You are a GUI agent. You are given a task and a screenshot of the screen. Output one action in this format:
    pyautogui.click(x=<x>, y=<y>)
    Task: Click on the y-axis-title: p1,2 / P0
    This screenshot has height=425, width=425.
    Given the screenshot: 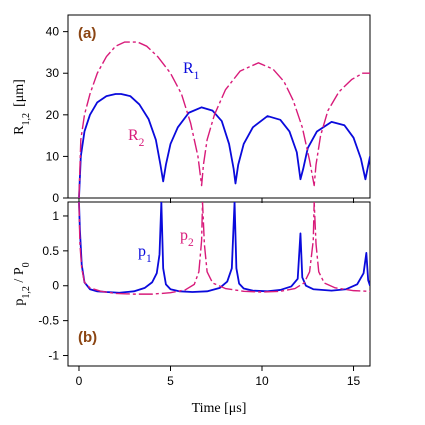 What is the action you would take?
    pyautogui.click(x=22, y=283)
    